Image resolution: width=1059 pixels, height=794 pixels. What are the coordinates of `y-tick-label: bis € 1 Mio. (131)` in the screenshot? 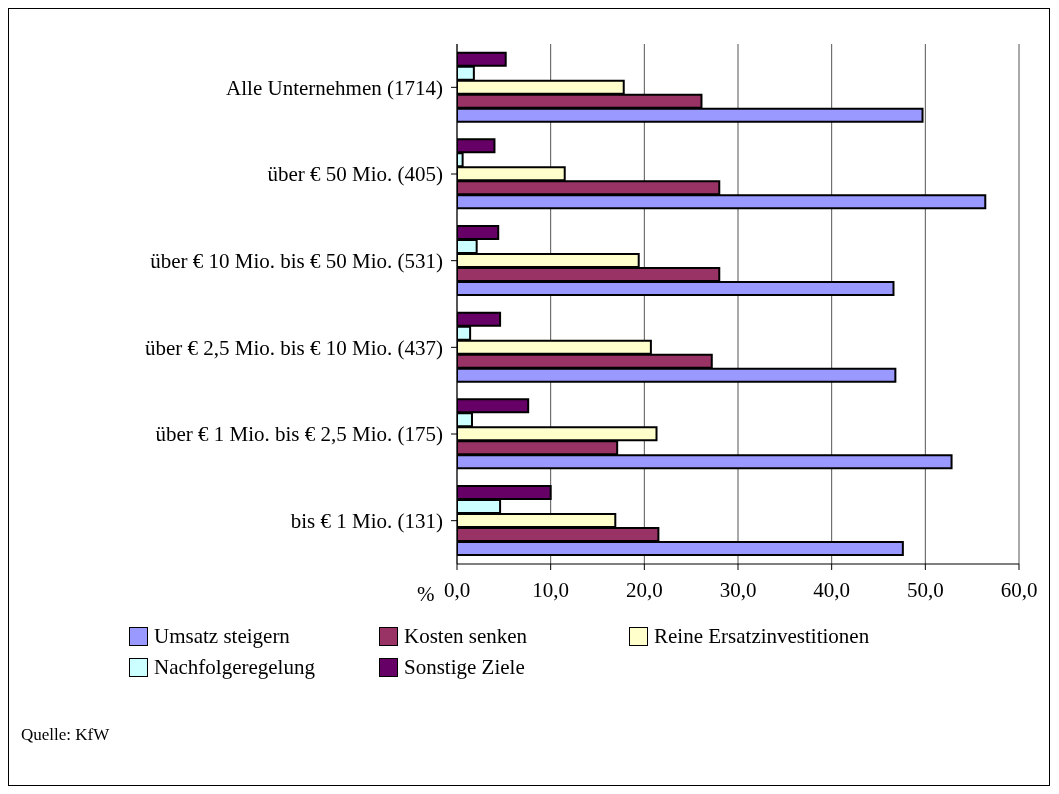 It's located at (367, 521).